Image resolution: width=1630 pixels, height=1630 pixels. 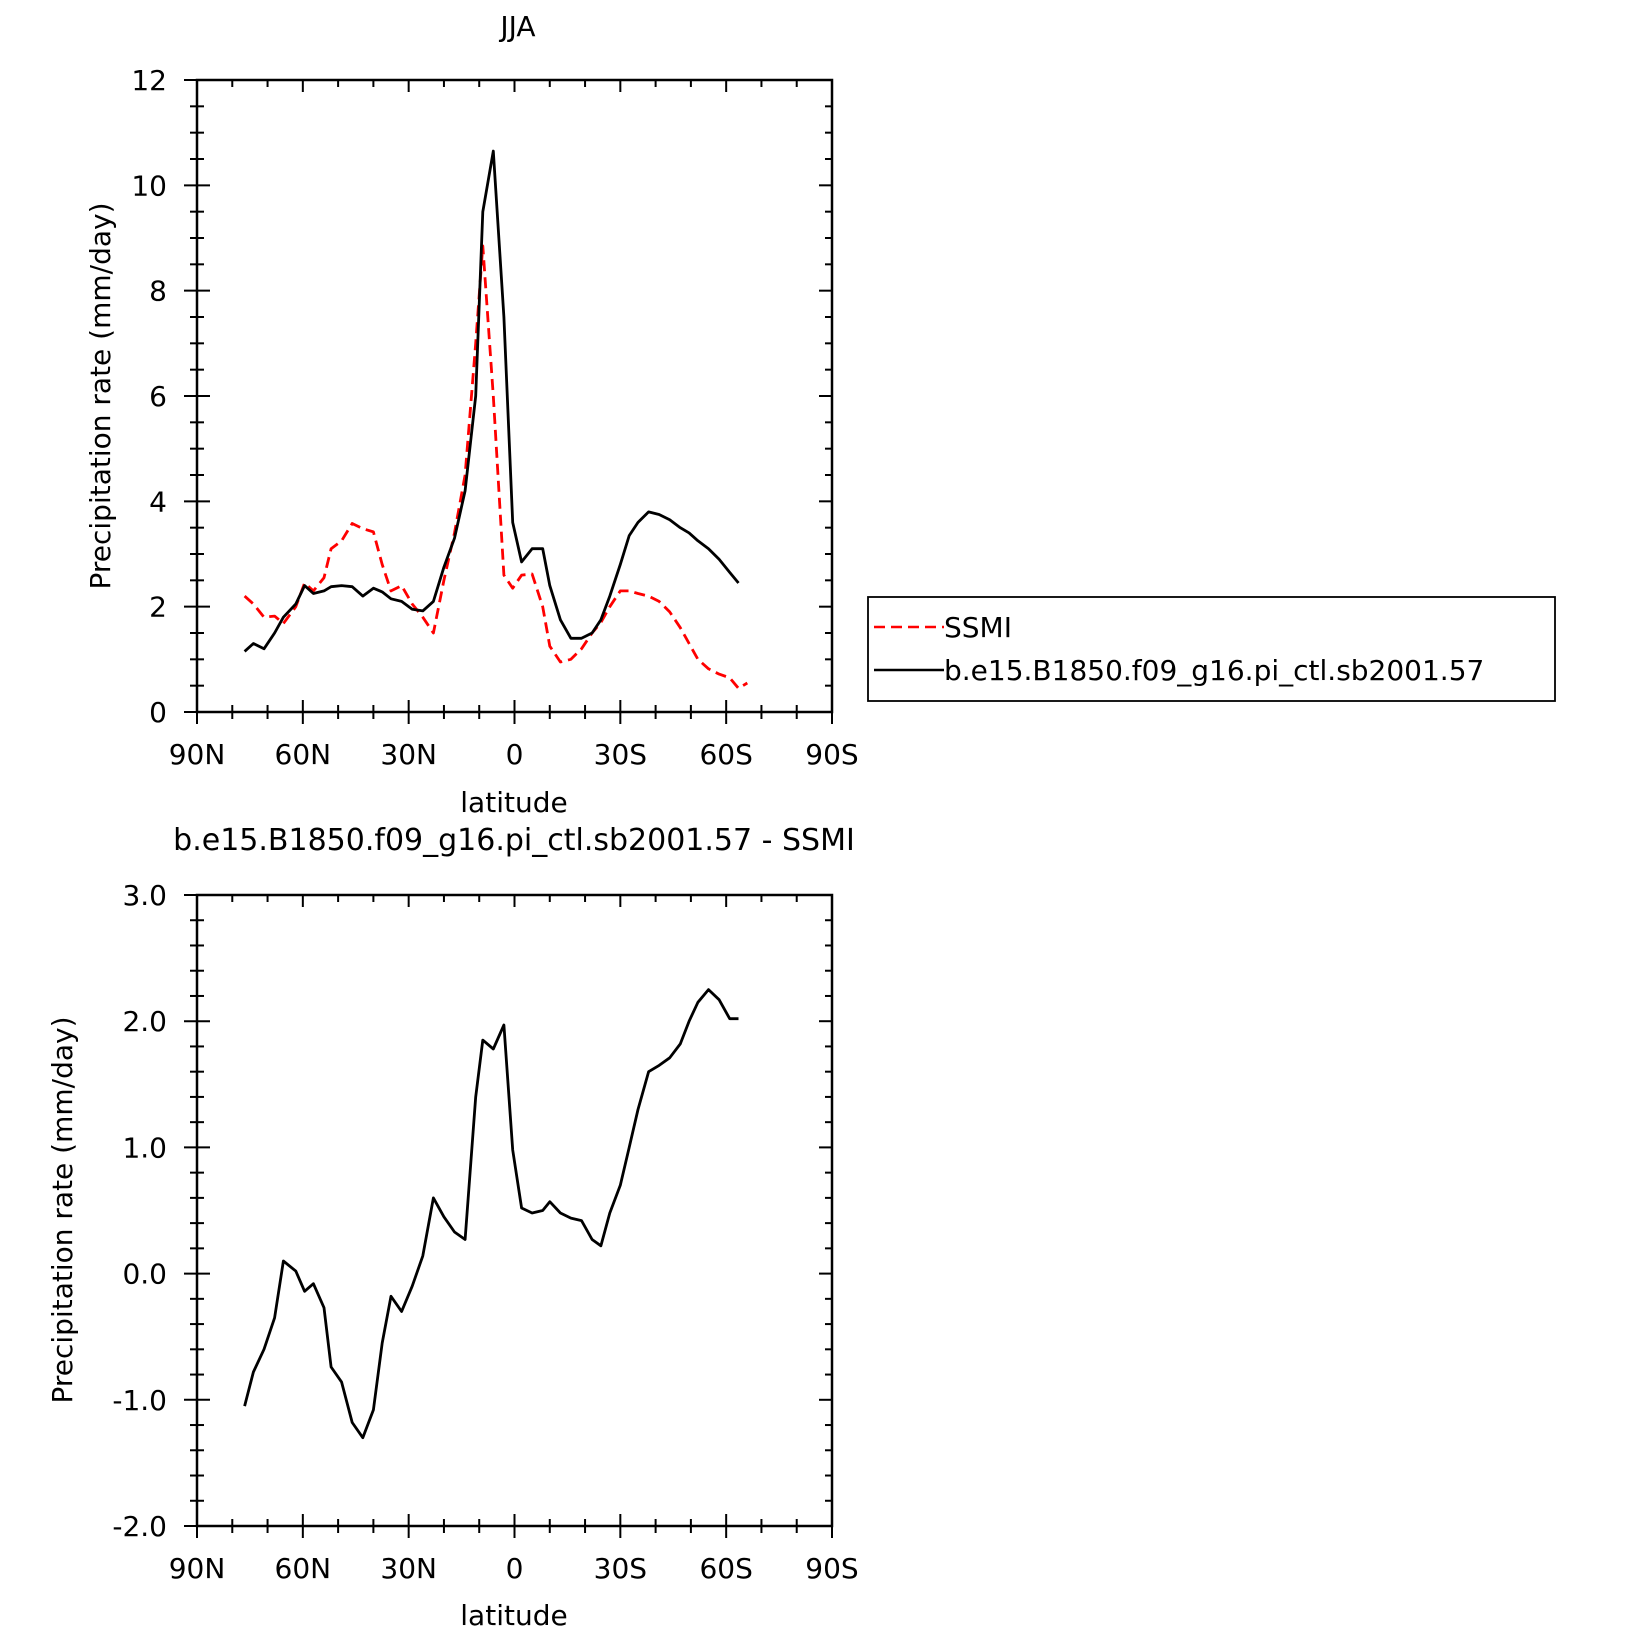 I want to click on legend-label-model: b.e15.B1850.f09_g16.pi_ctl.sb2001.57, so click(x=1214, y=670).